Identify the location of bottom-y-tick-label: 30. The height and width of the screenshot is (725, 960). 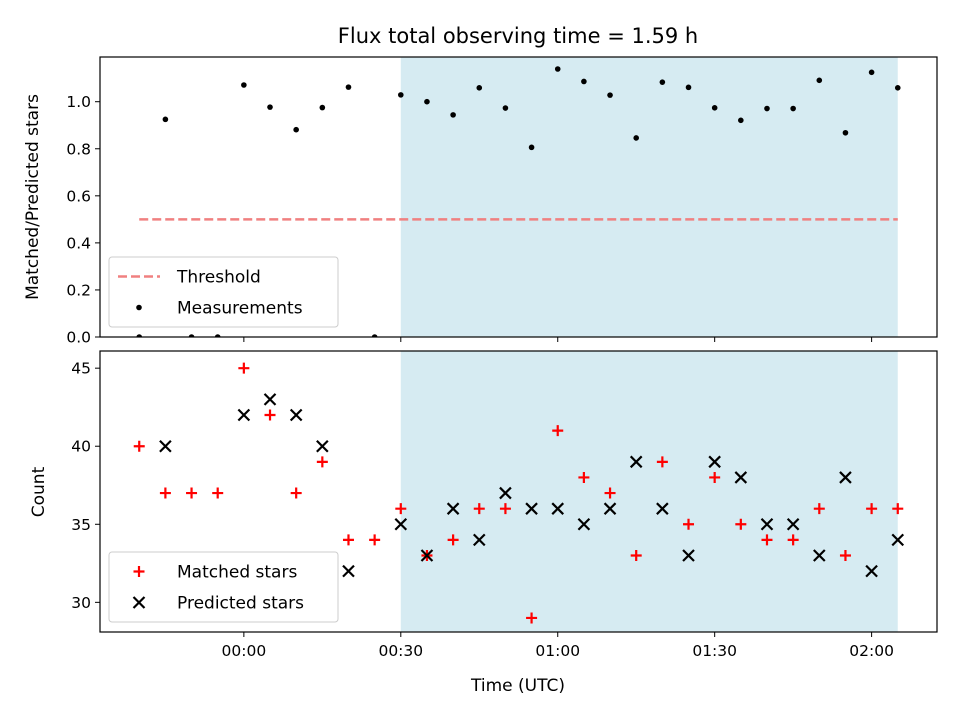
(81, 603).